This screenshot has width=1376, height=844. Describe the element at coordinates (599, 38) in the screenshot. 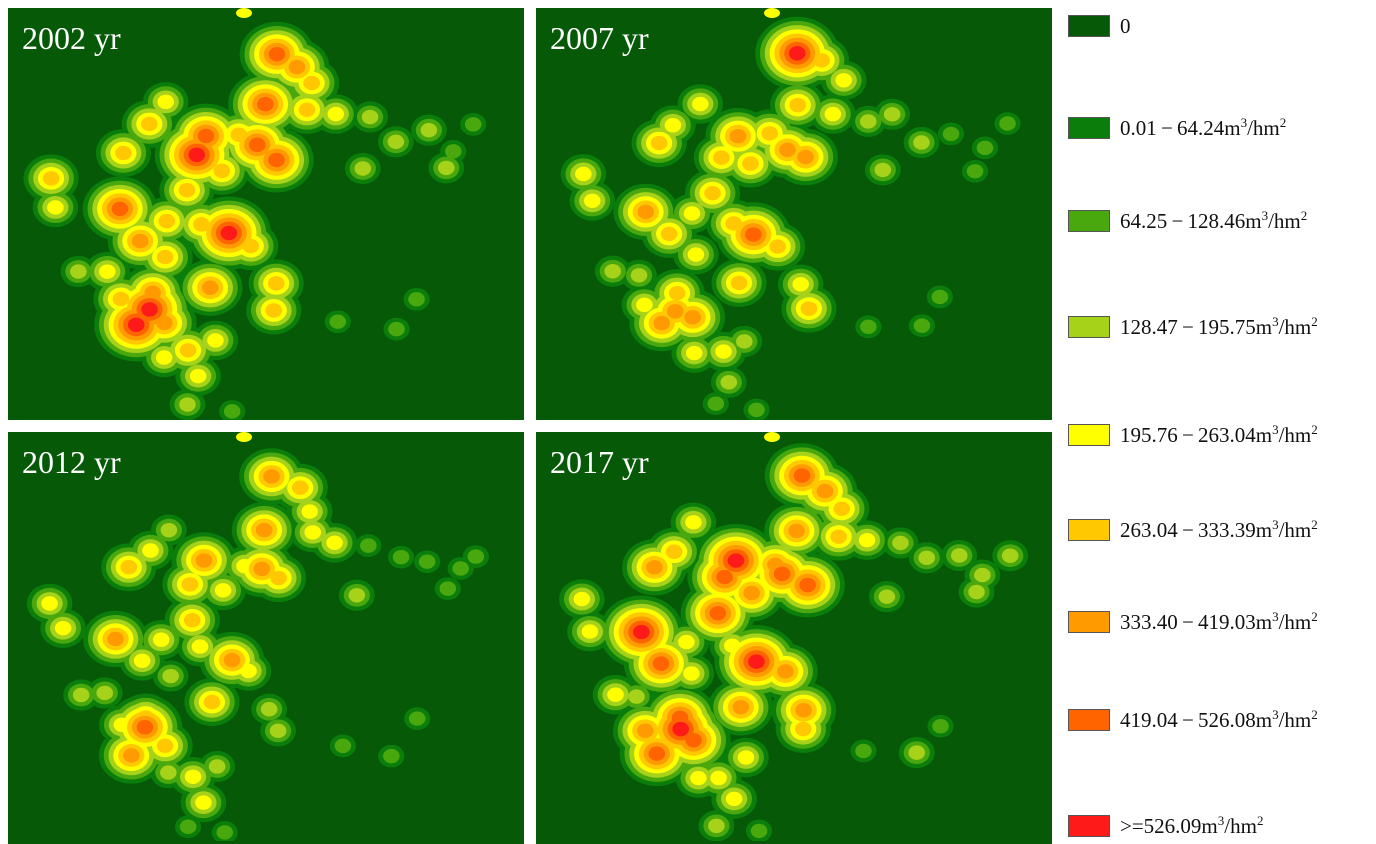

I see `panel-year-label: 2007 yr` at that location.